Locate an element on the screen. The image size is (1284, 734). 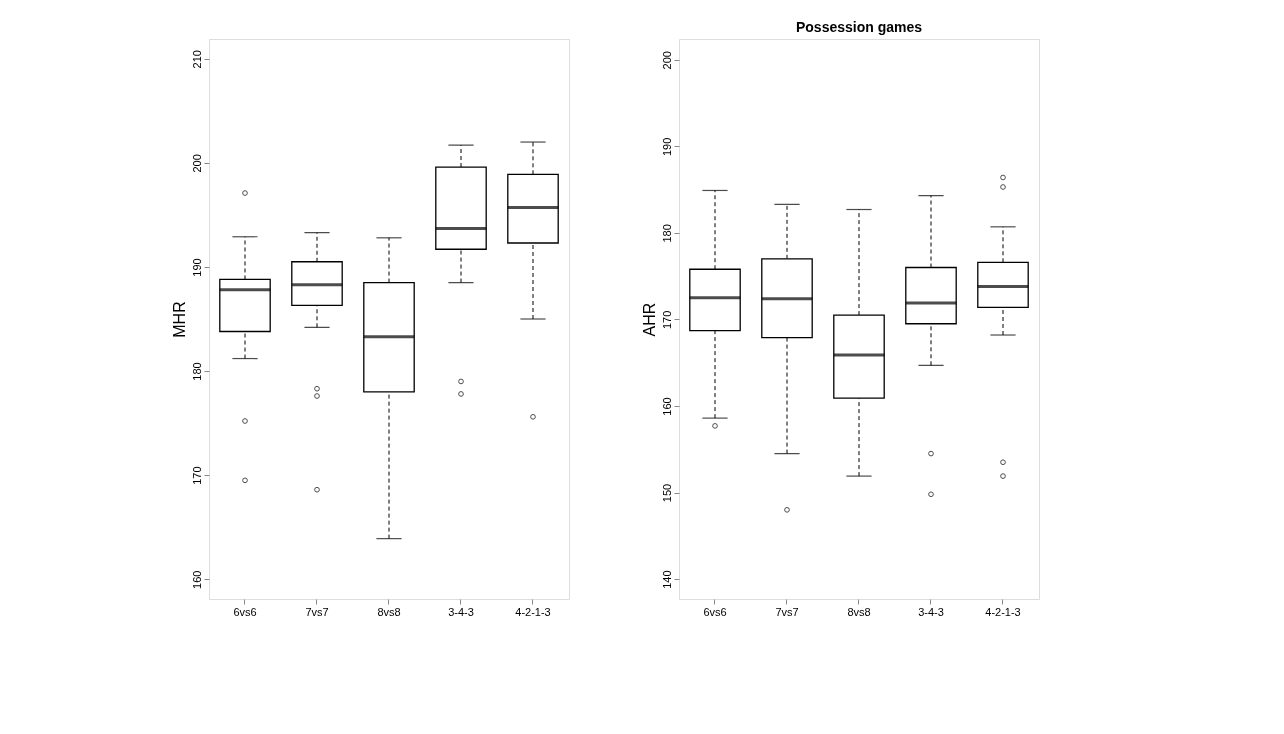
y-axis-title: AHR is located at coordinates (649, 319).